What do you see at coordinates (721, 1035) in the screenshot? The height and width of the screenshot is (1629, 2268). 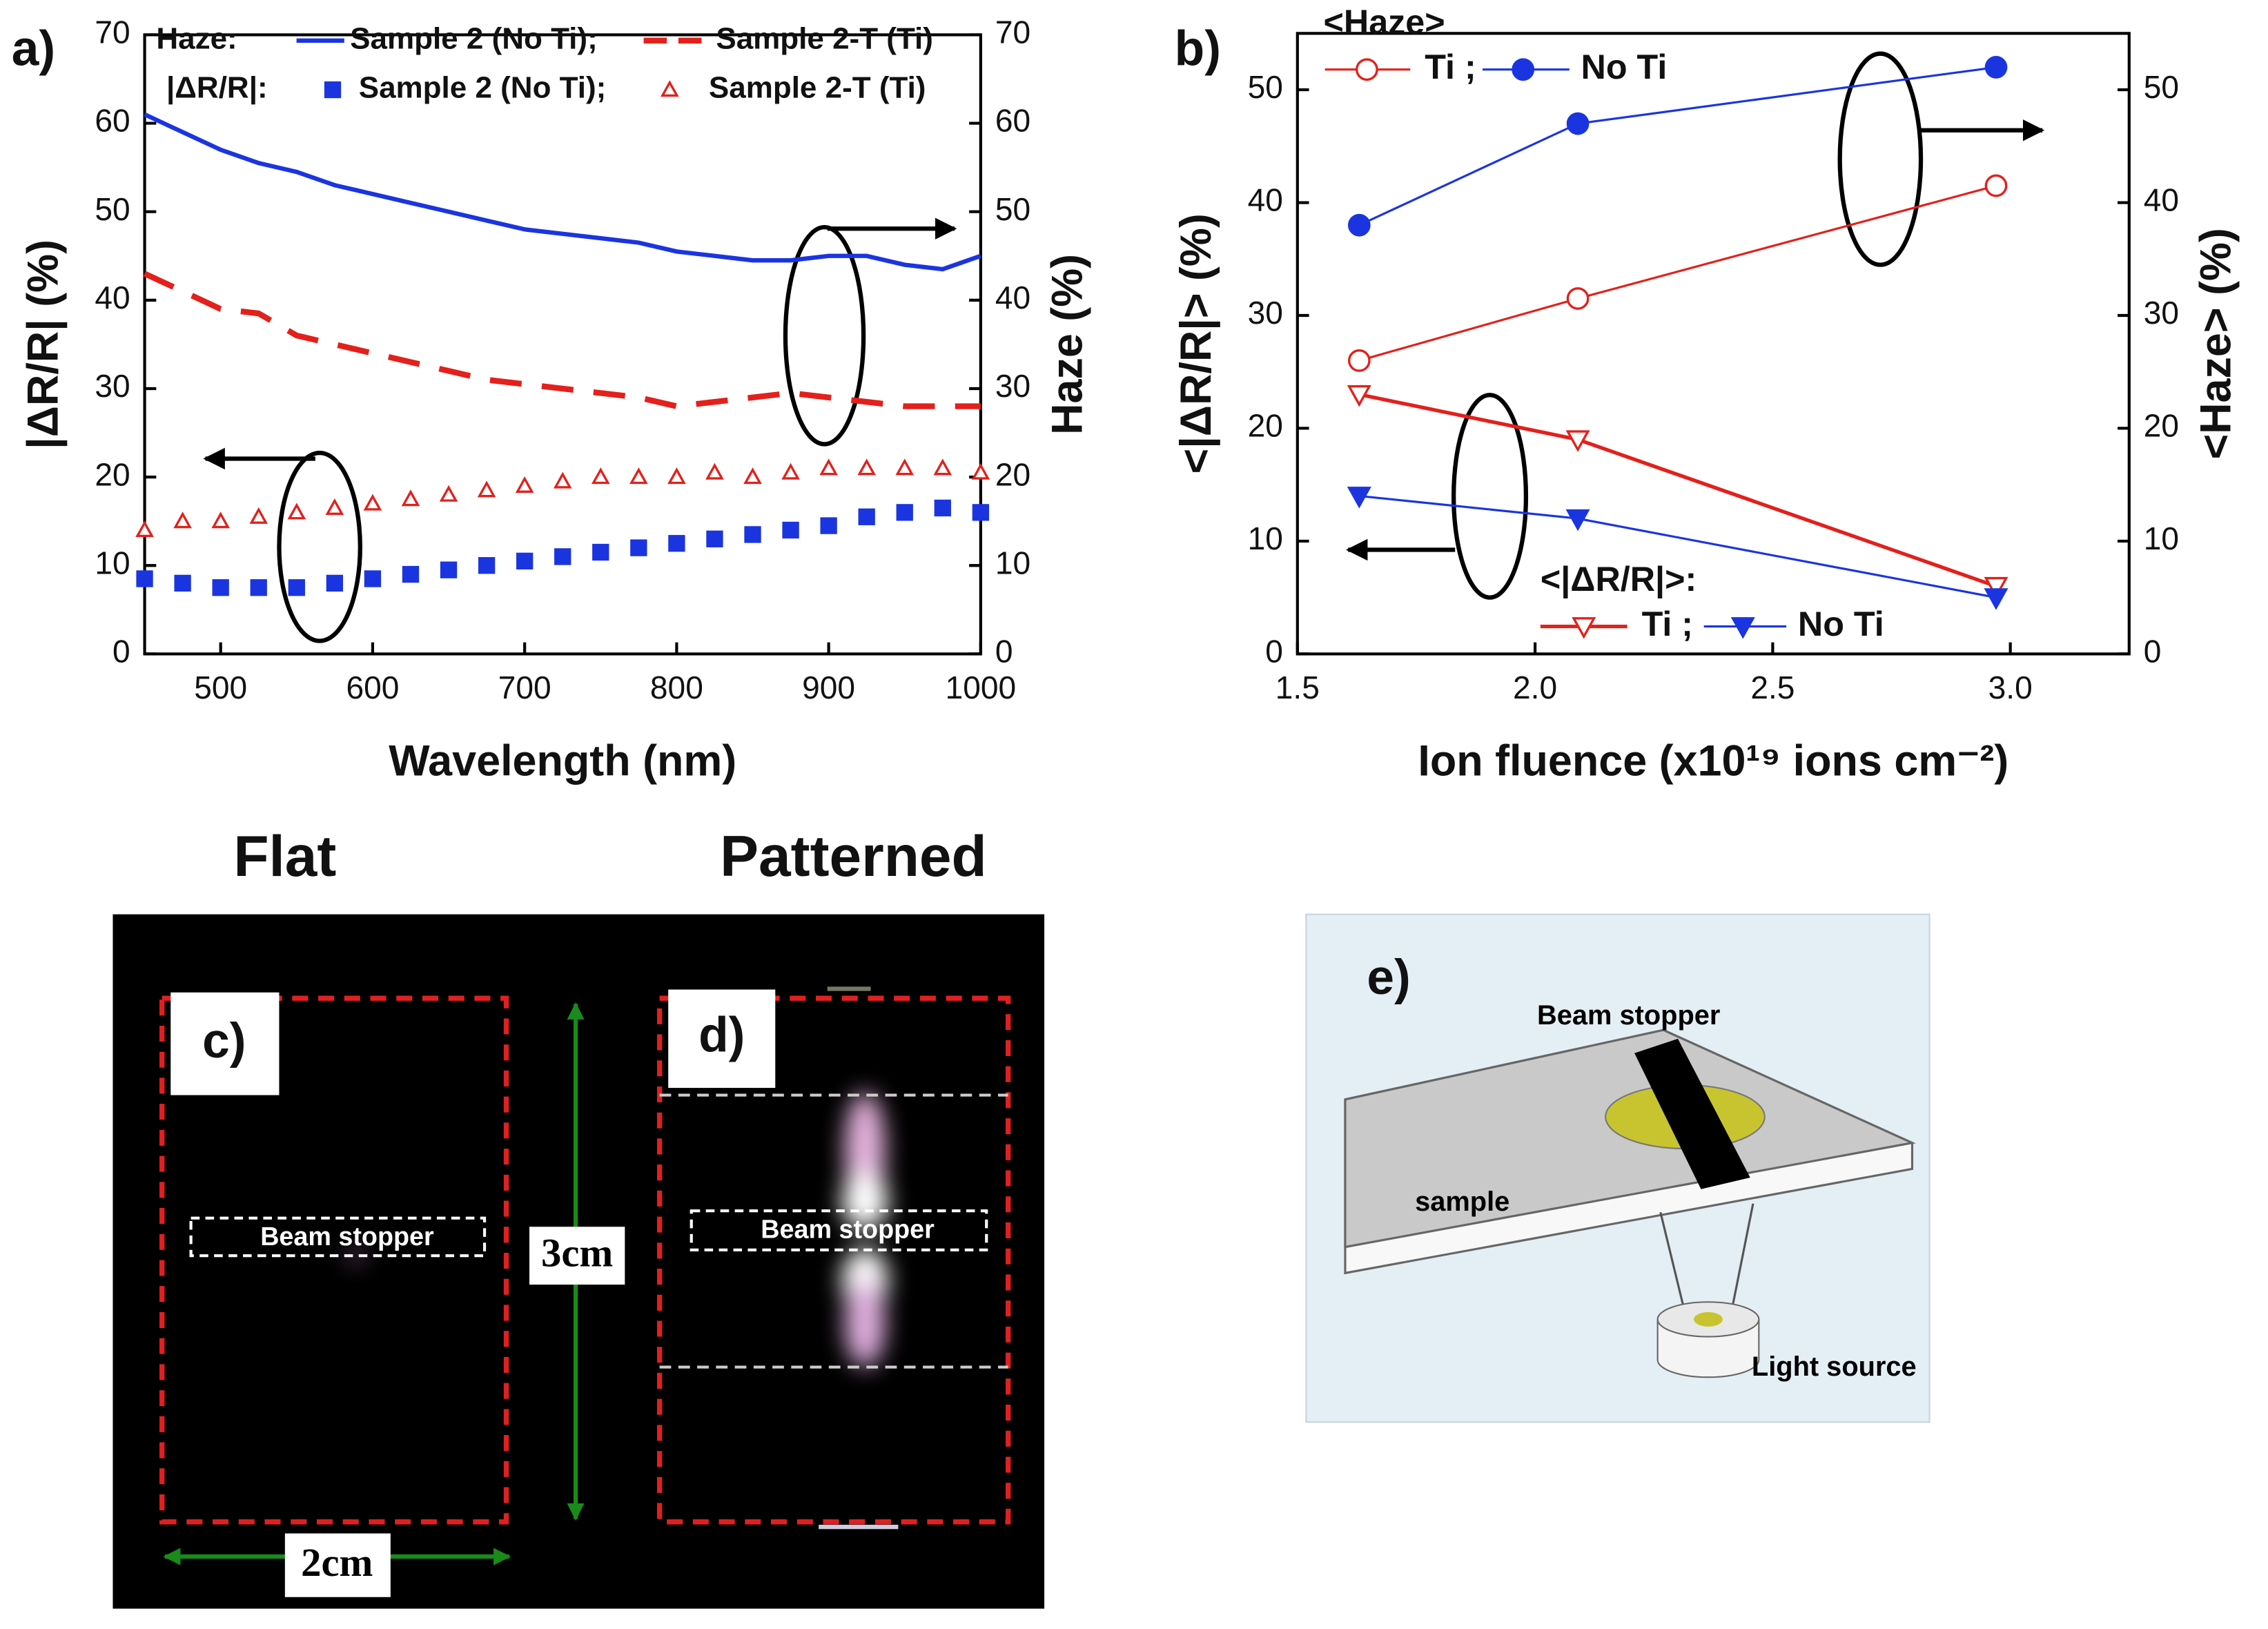 I see `panel-label: d)` at bounding box center [721, 1035].